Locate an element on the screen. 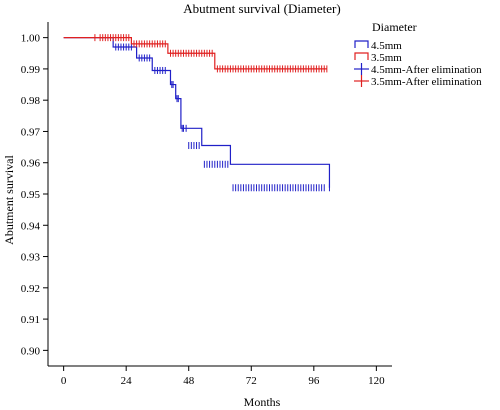 This screenshot has width=500, height=410. legend-entry: 4.5mm is located at coordinates (378, 46).